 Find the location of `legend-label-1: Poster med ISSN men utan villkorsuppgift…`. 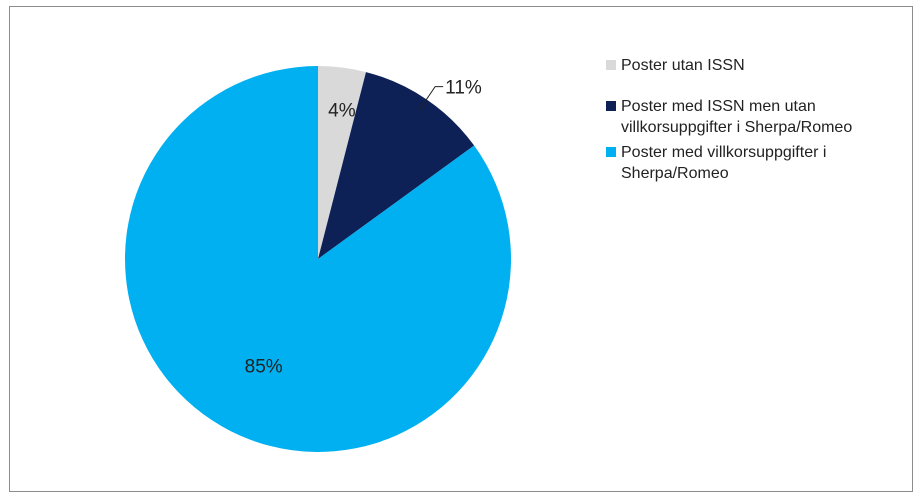

legend-label-1: Poster med ISSN men utan villkorsuppgift… is located at coordinates (737, 117).